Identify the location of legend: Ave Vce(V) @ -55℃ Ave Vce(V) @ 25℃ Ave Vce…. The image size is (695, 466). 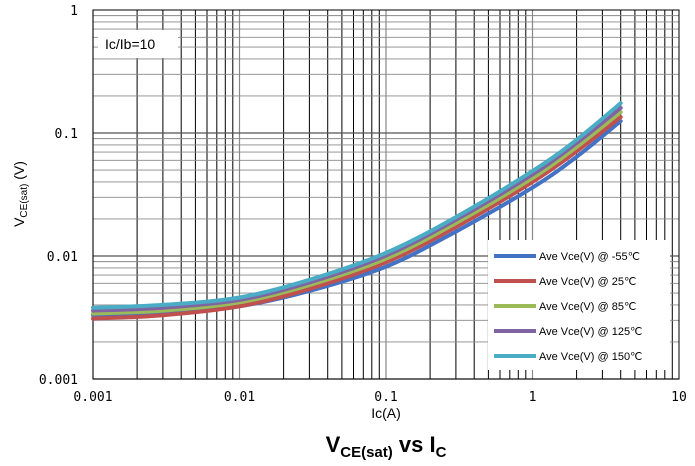
(579, 305).